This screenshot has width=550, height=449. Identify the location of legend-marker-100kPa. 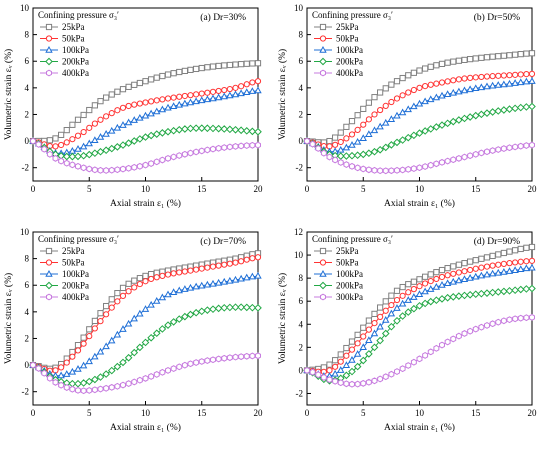
(323, 49).